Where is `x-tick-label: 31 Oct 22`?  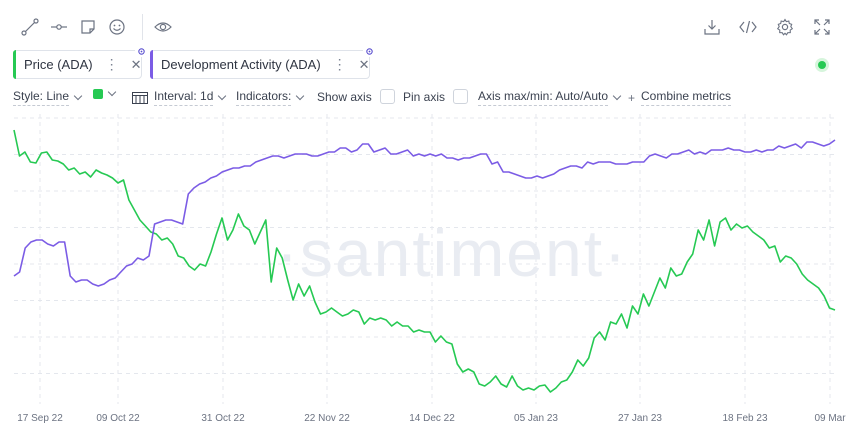 x-tick-label: 31 Oct 22 is located at coordinates (223, 418).